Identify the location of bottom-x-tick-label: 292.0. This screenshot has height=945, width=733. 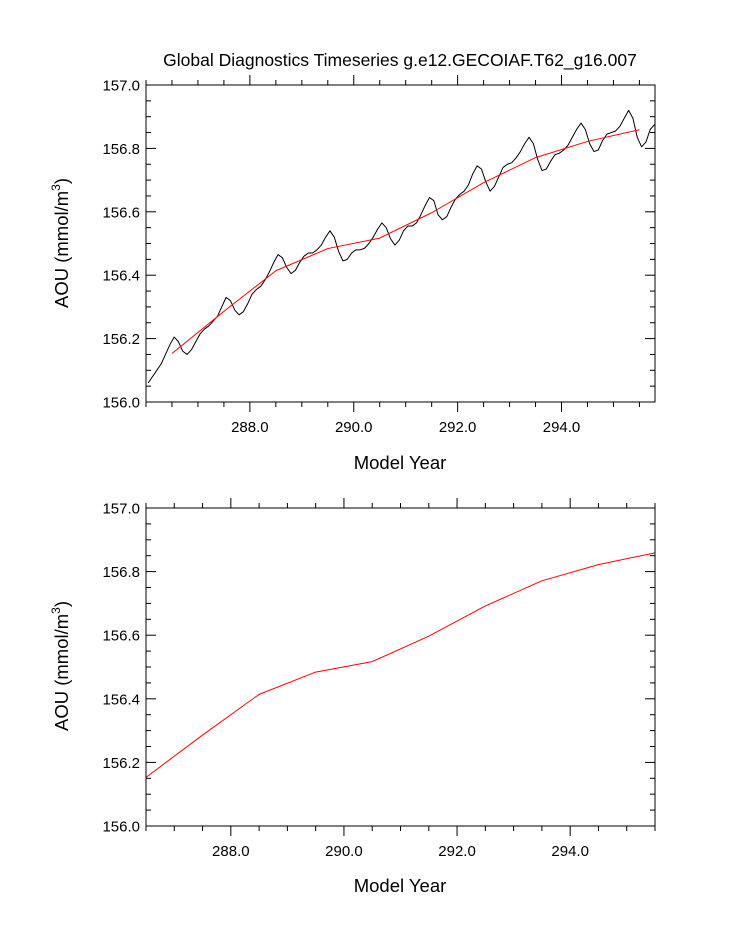
(457, 851).